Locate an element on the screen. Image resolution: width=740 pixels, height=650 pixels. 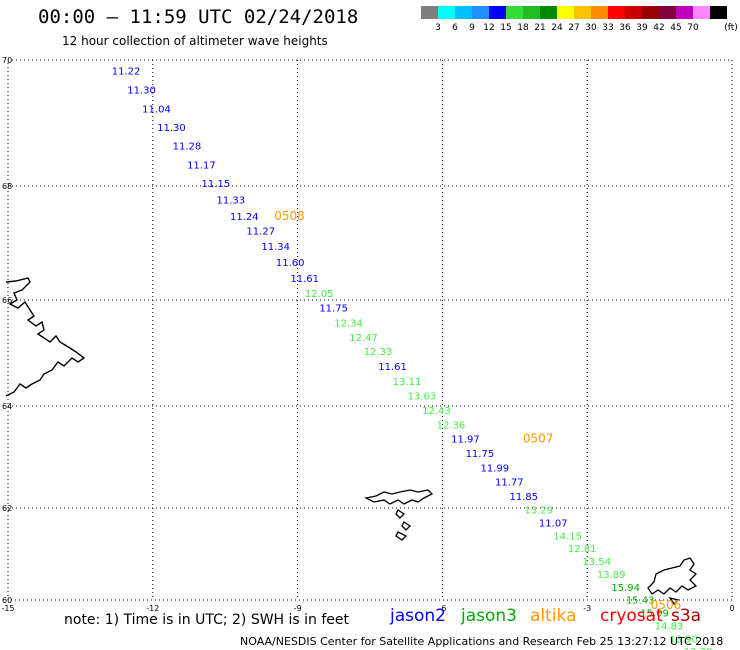
legend-cryosat: cryosat is located at coordinates (631, 616).